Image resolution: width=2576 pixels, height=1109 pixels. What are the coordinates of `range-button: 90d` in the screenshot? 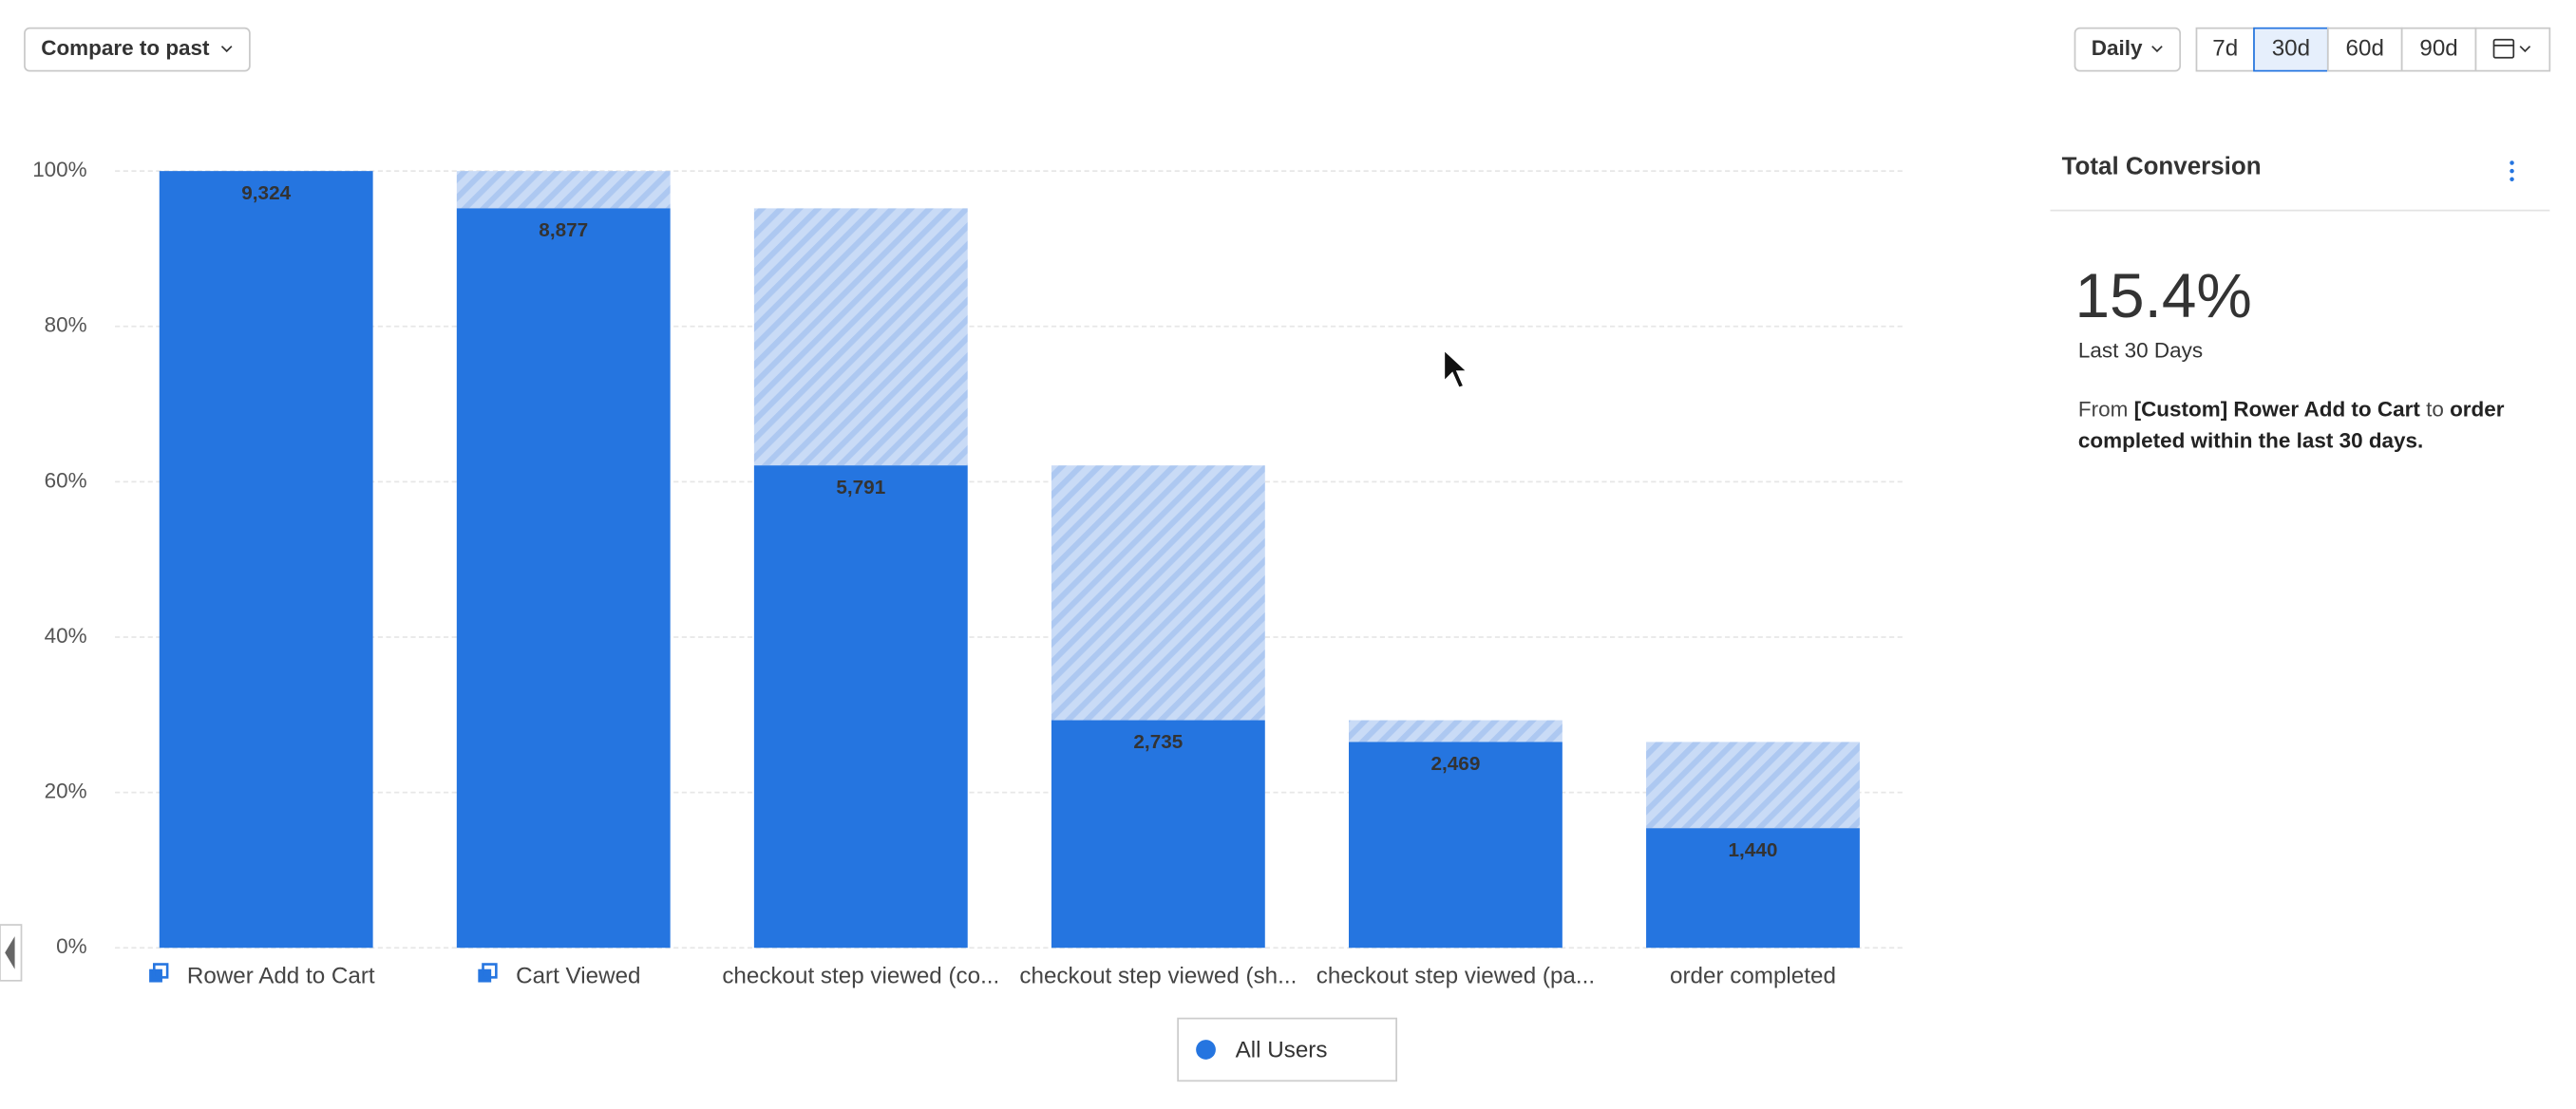 It's located at (2438, 49).